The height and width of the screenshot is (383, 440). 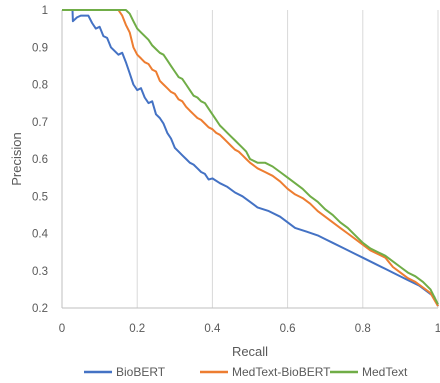 I want to click on legend-label: BioBERT, so click(x=141, y=372).